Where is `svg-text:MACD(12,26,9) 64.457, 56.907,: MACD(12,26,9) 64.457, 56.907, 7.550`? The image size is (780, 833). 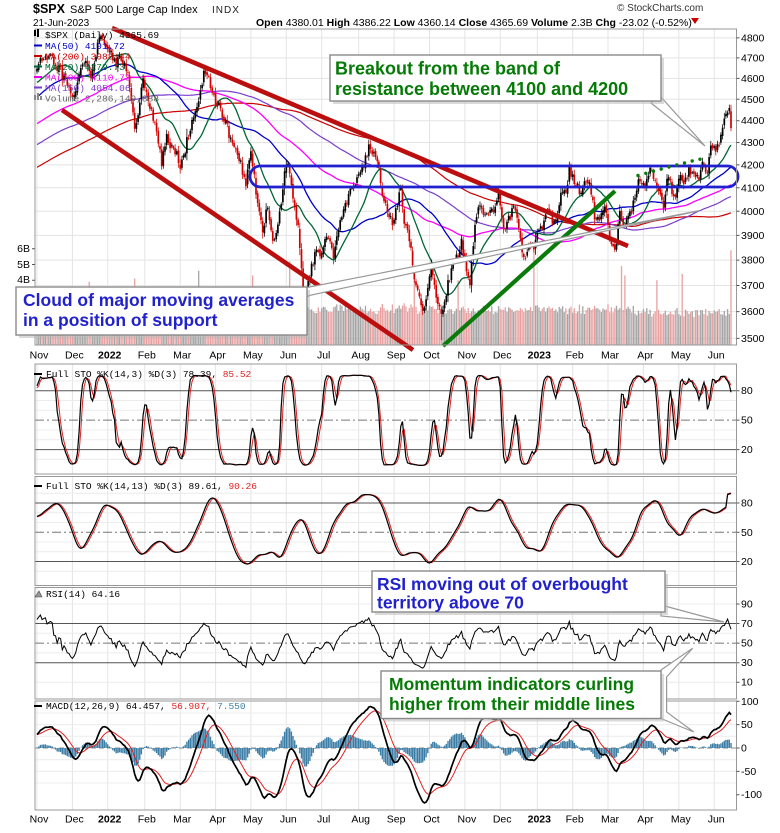
svg-text:MACD(12,26,9) 64.457, 56.907,: MACD(12,26,9) 64.457, 56.907, 7.550 is located at coordinates (146, 706).